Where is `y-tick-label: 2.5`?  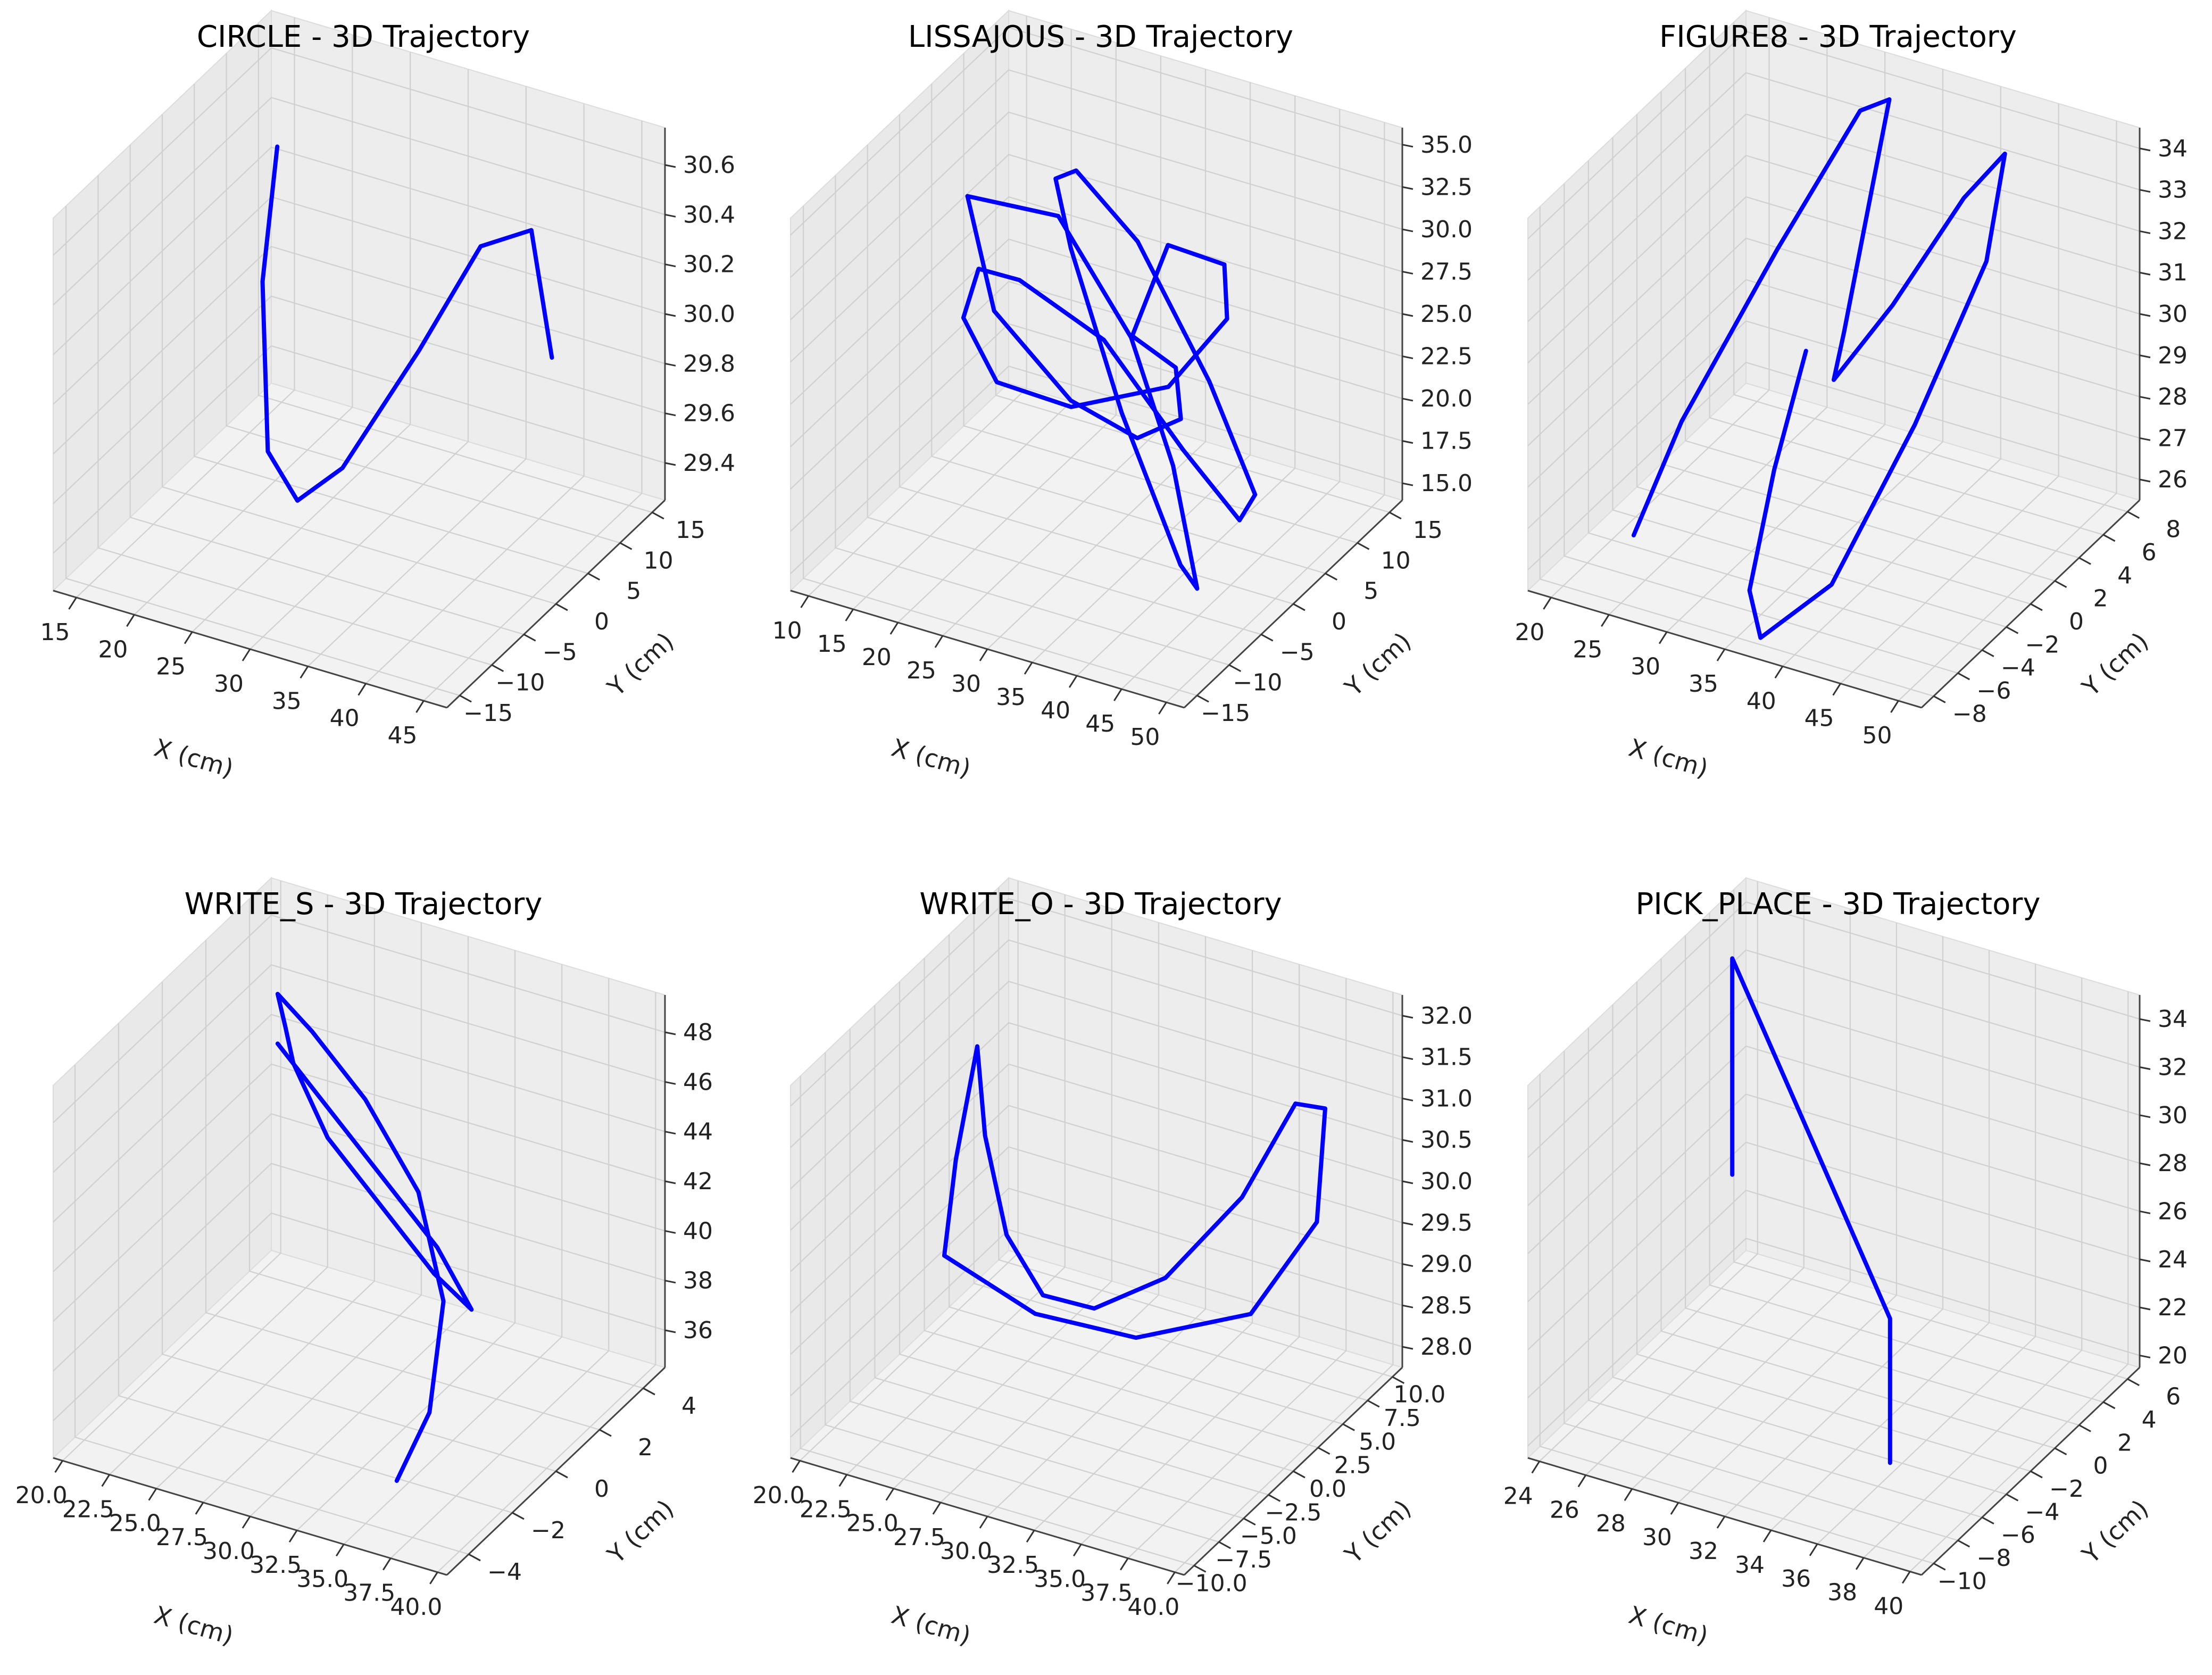 y-tick-label: 2.5 is located at coordinates (1353, 1465).